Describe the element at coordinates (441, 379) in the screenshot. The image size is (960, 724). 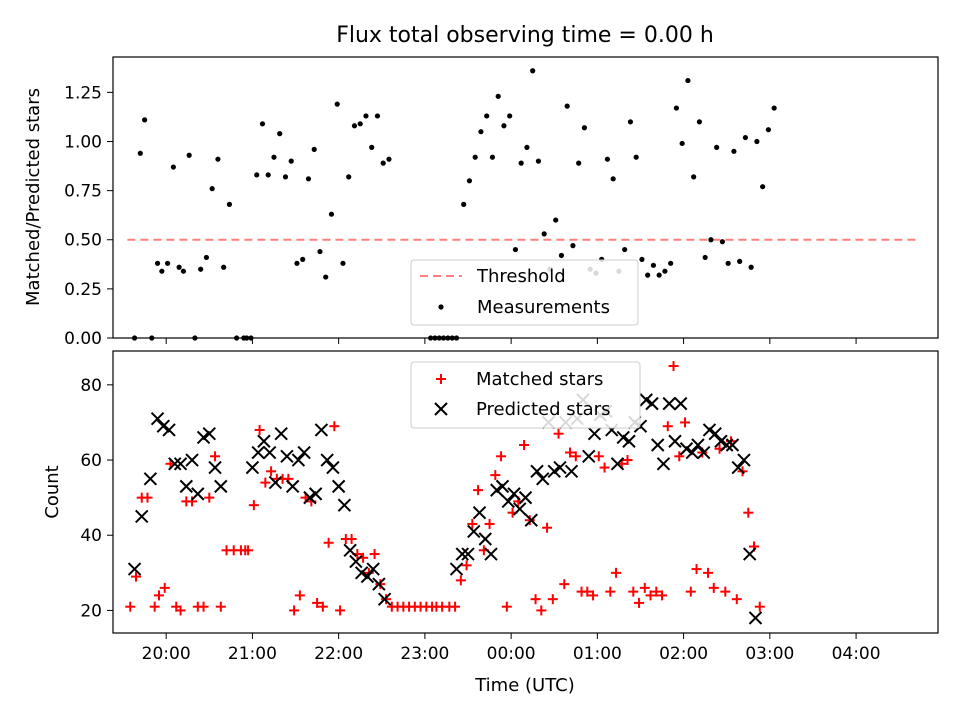
I see `legend-matched-swatch` at that location.